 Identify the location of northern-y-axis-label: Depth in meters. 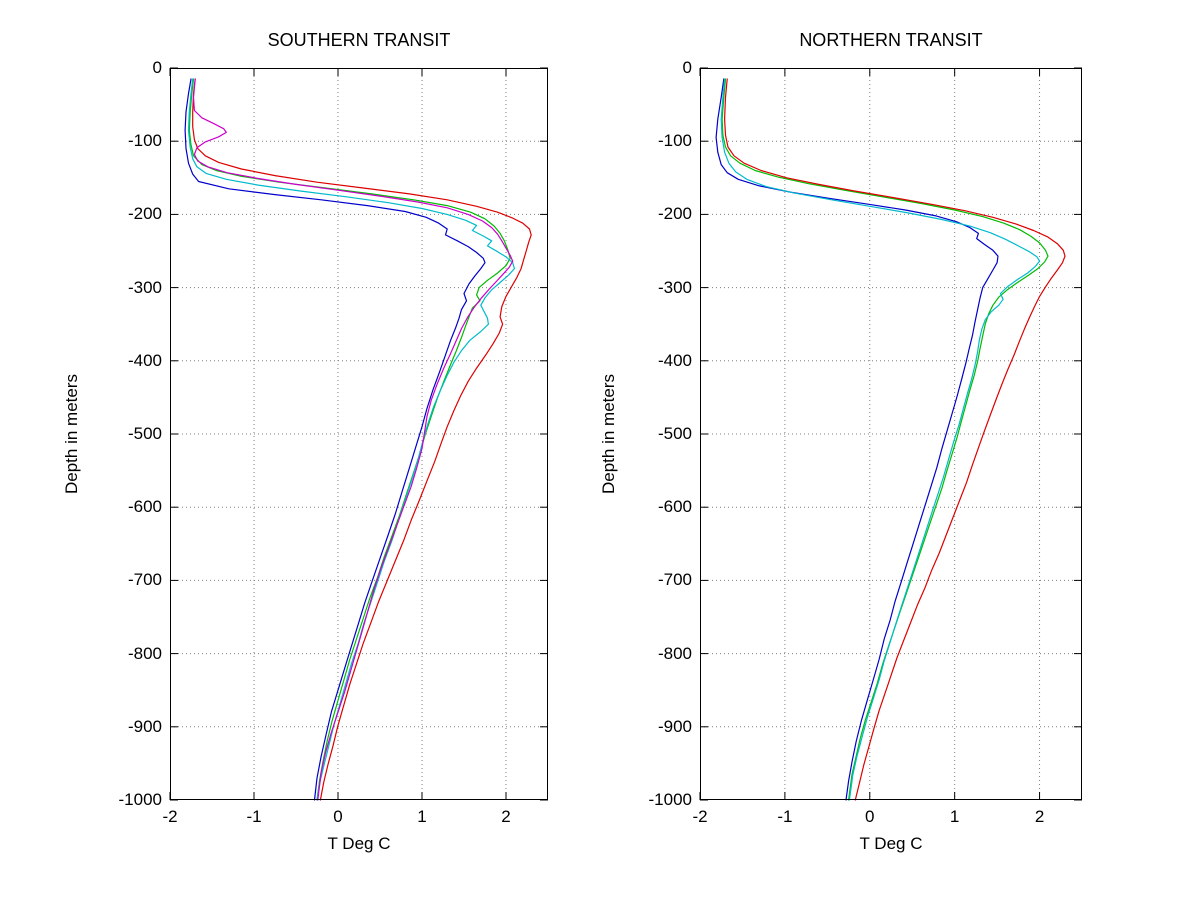
(608, 434).